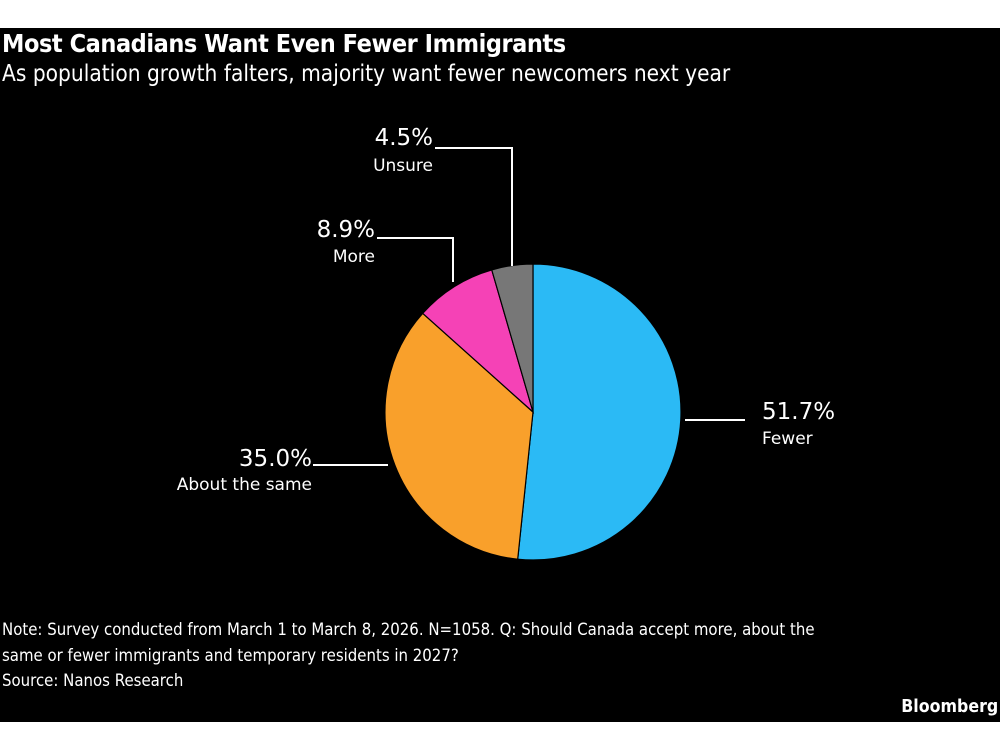 This screenshot has width=1000, height=750. Describe the element at coordinates (459, 436) in the screenshot. I see `pie-slice-about-the-same` at that location.